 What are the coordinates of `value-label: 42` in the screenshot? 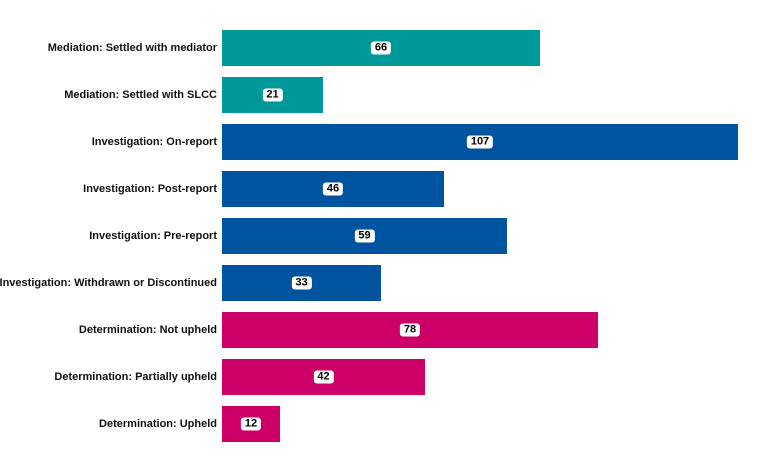 It's located at (323, 377).